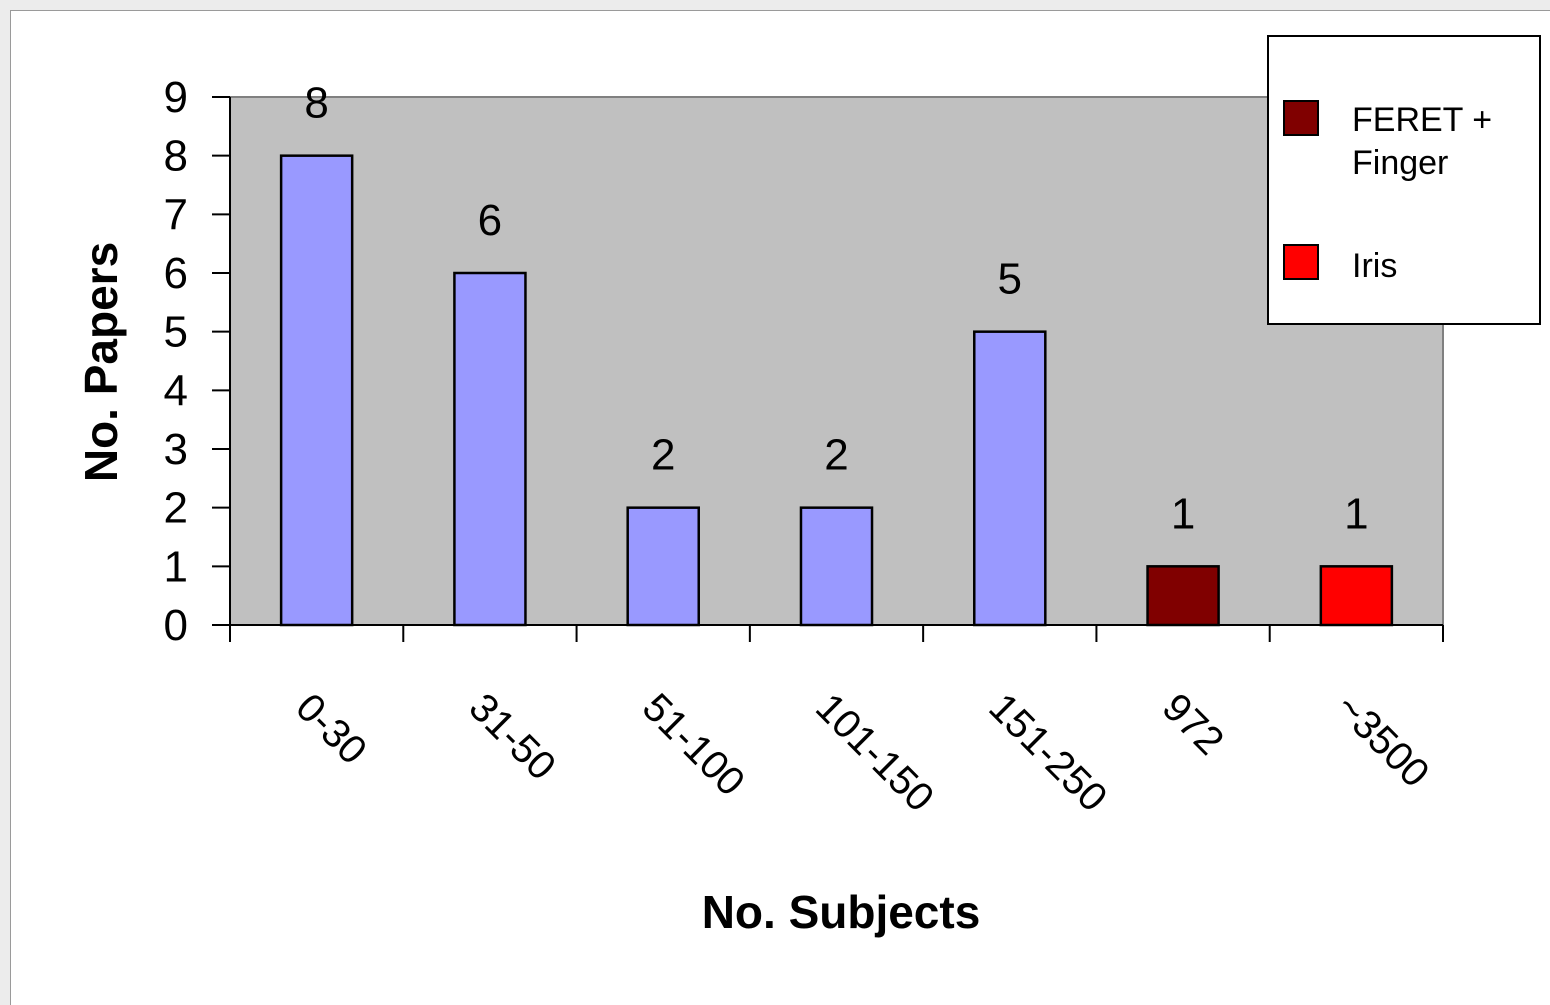 This screenshot has height=1005, width=1550. I want to click on x-category-label: 151-250, so click(1047, 752).